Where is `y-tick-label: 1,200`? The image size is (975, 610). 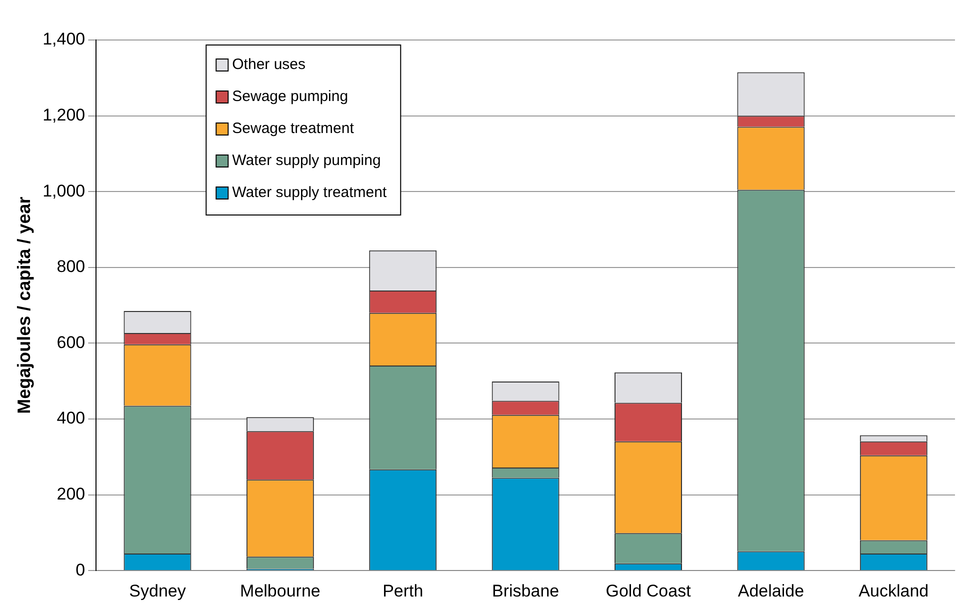 y-tick-label: 1,200 is located at coordinates (64, 114).